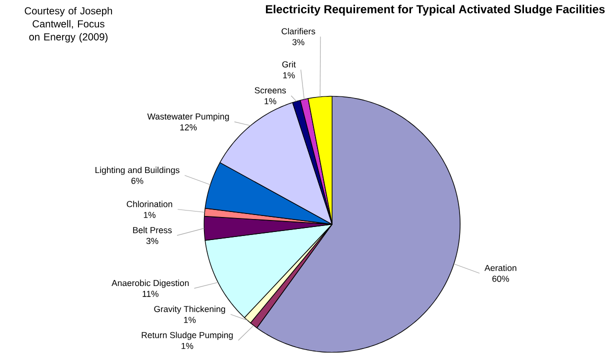  I want to click on slice-label: Grit, so click(289, 64).